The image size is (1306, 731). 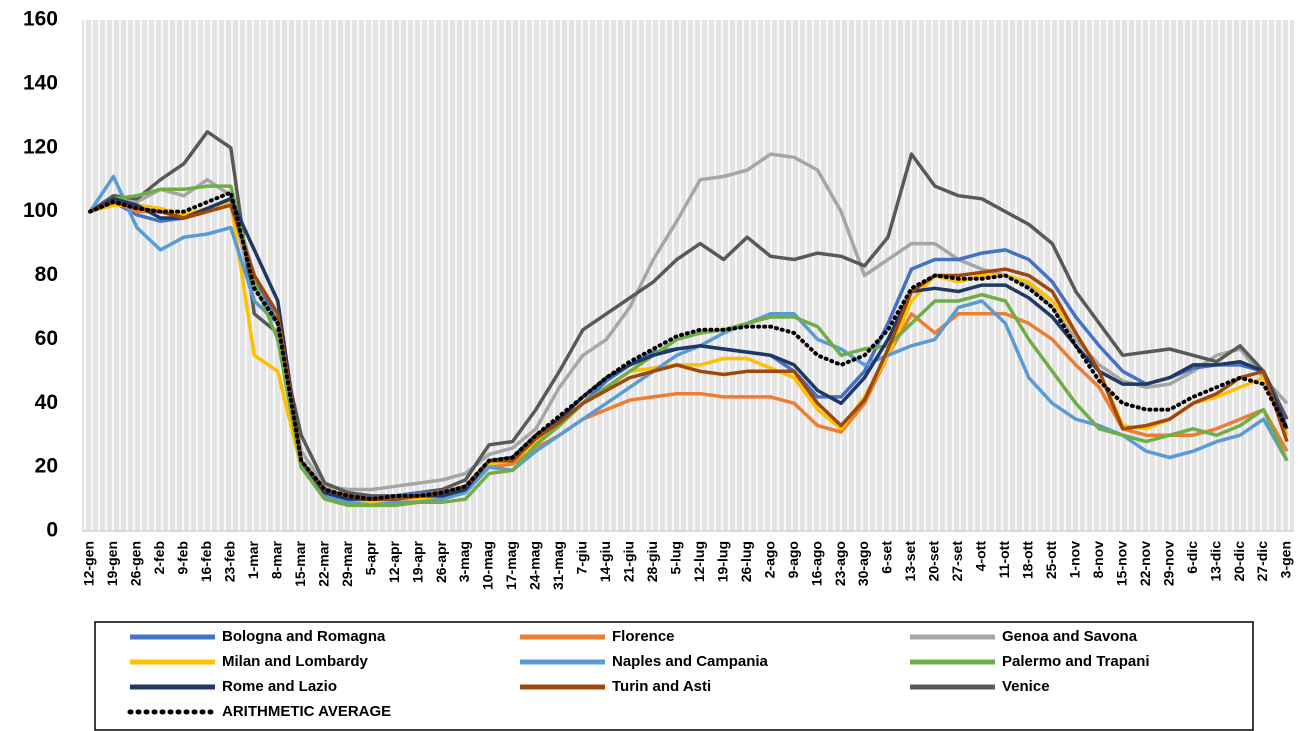 What do you see at coordinates (981, 556) in the screenshot?
I see `x-tick-label: 4-ott` at bounding box center [981, 556].